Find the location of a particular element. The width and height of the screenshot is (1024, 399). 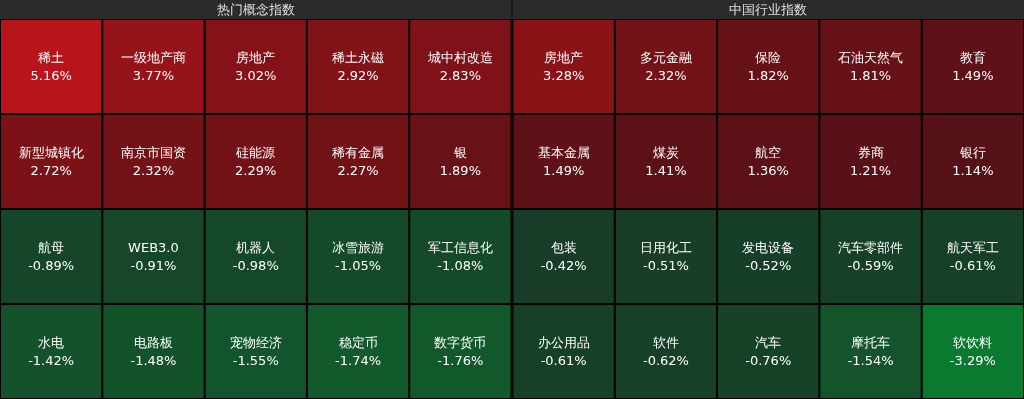

category-label: 煤炭 is located at coordinates (665, 152).